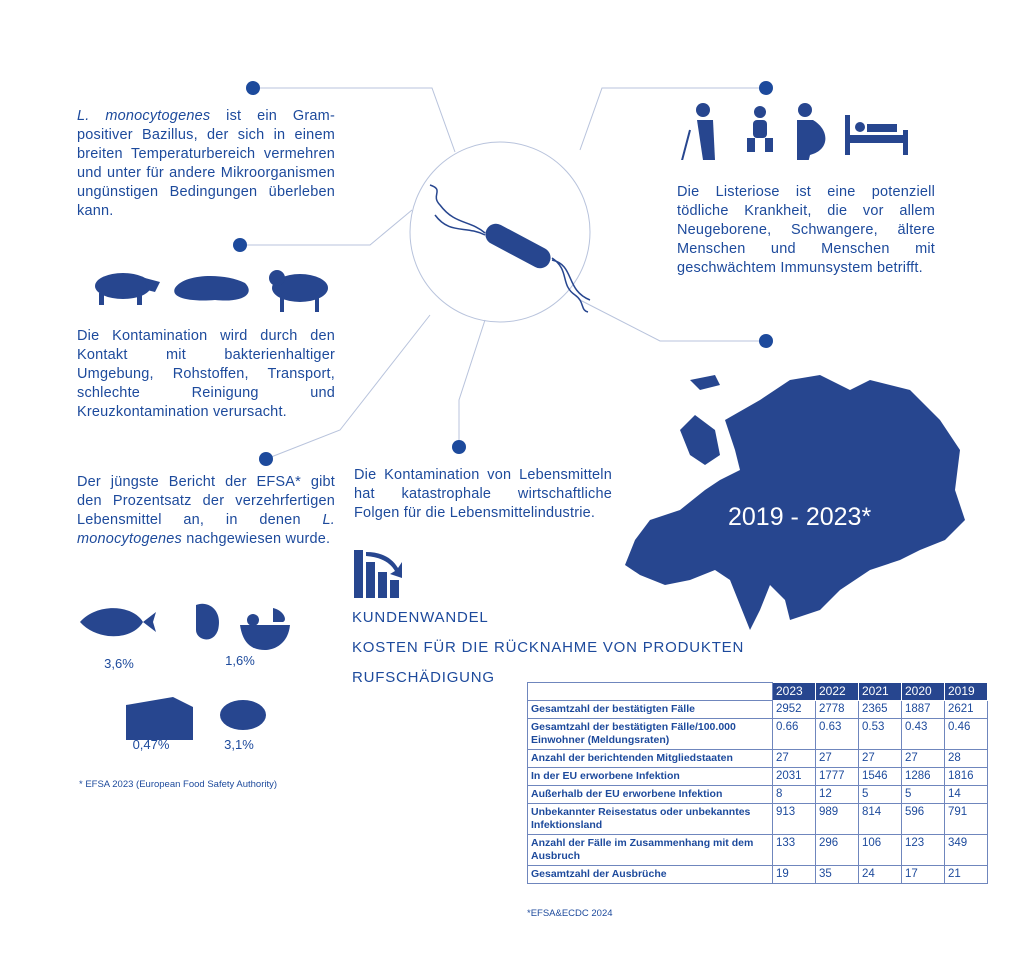  I want to click on pig-icon, so click(127, 289).